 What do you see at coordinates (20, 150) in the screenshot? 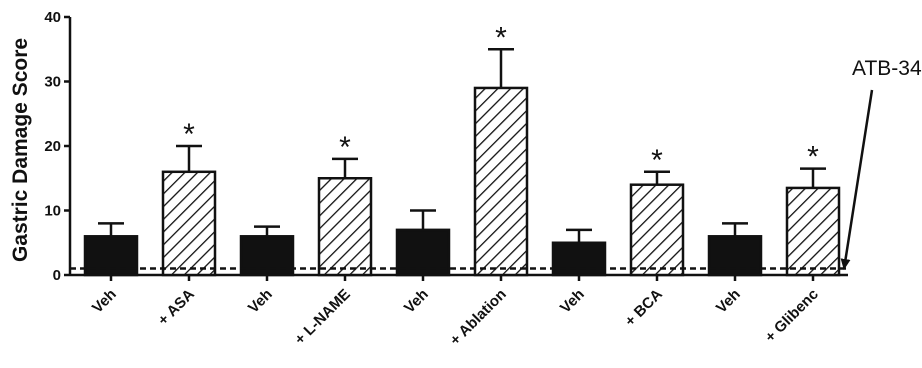
I see `y-axis-label: Gastric Damage Score` at bounding box center [20, 150].